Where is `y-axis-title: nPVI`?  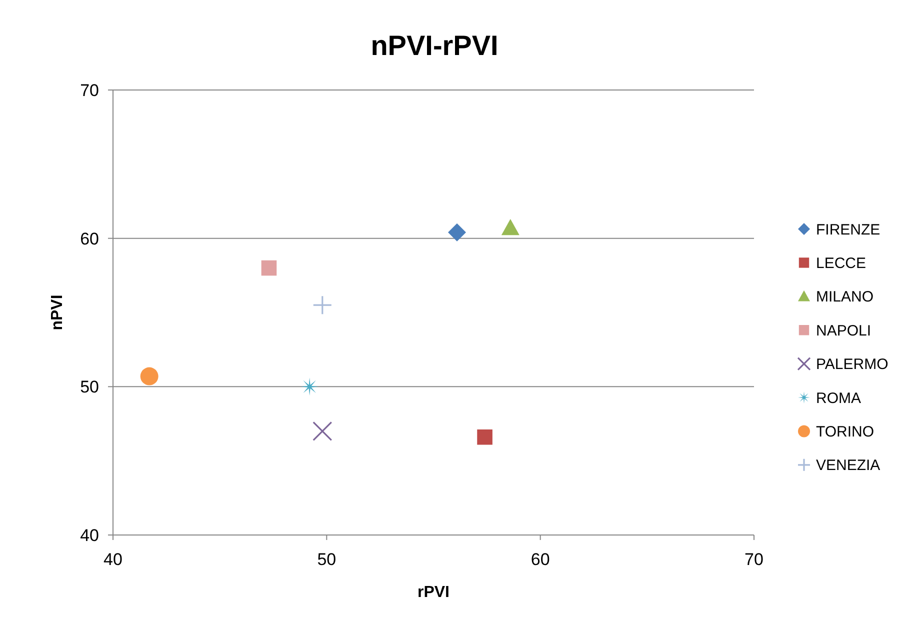 y-axis-title: nPVI is located at coordinates (57, 312).